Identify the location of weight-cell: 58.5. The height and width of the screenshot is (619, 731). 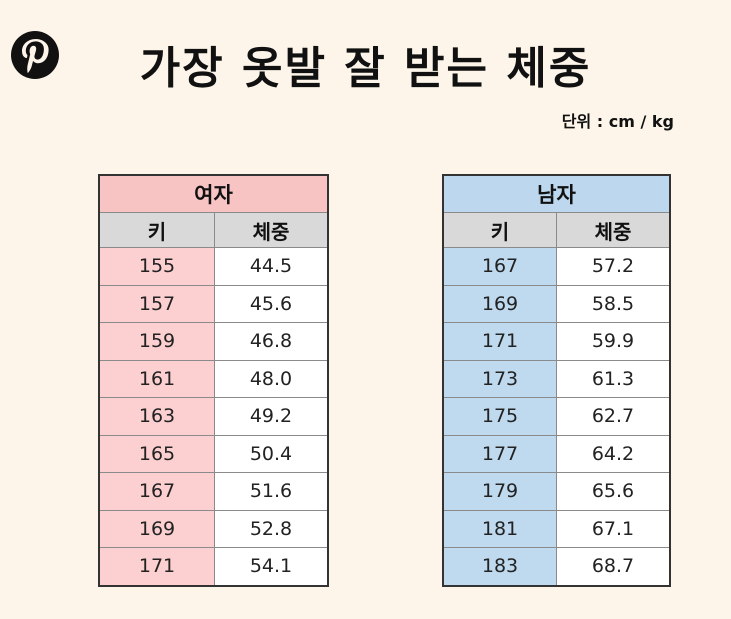
(613, 303).